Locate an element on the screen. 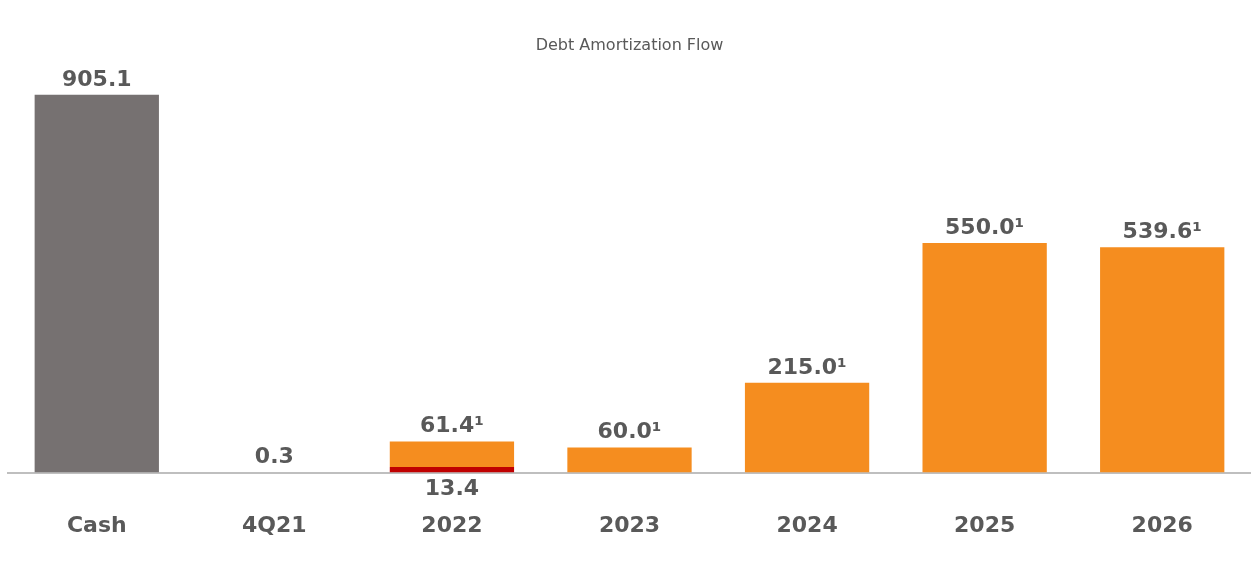 The height and width of the screenshot is (579, 1251). x-tick-label: 2025 is located at coordinates (985, 524).